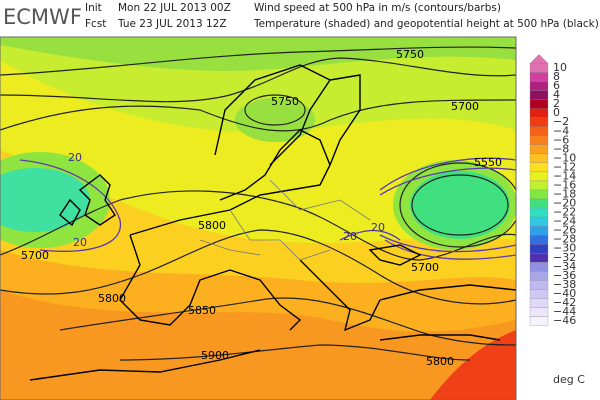 The width and height of the screenshot is (600, 400). What do you see at coordinates (285, 220) in the screenshot?
I see `political-borders` at bounding box center [285, 220].